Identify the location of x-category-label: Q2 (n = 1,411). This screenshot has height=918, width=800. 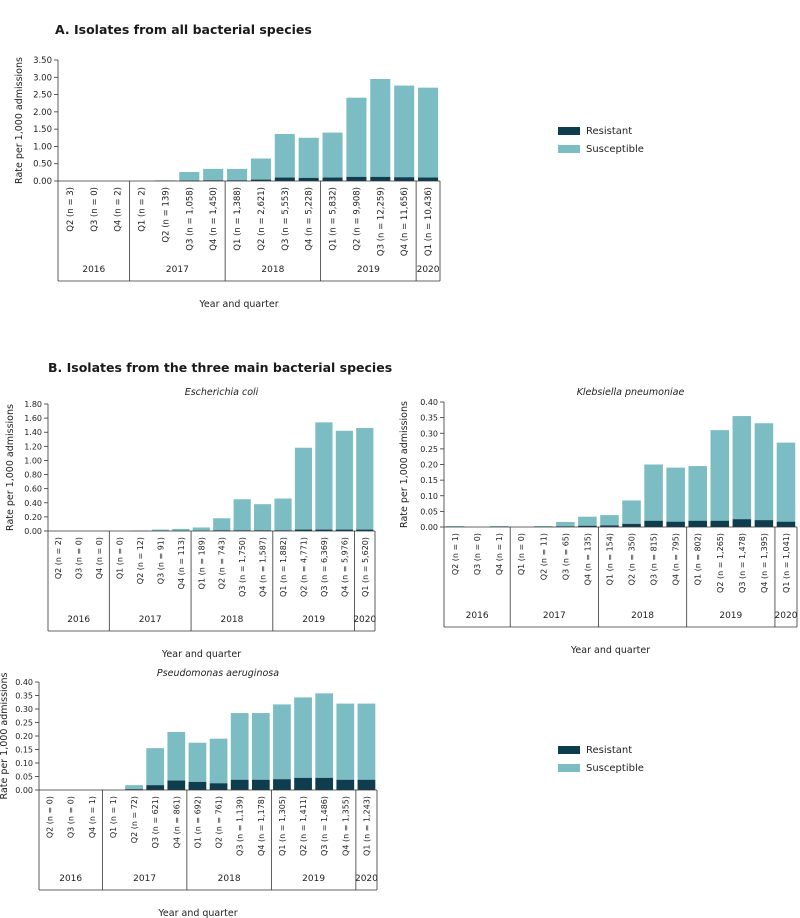
(303, 826).